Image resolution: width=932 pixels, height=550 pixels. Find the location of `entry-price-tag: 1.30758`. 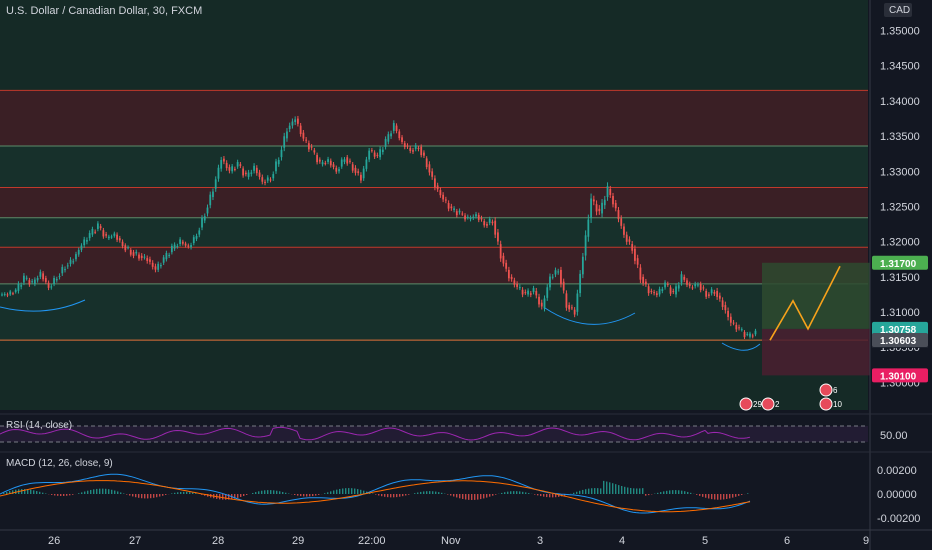

entry-price-tag: 1.30758 is located at coordinates (898, 330).